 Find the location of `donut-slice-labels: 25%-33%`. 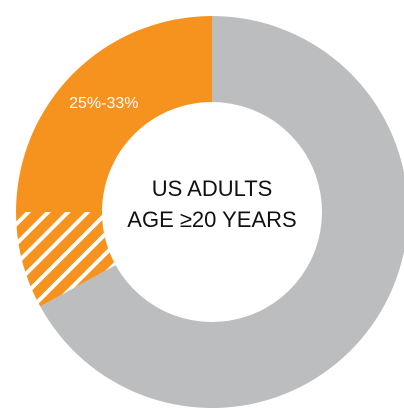

donut-slice-labels: 25%-33% is located at coordinates (103, 103).